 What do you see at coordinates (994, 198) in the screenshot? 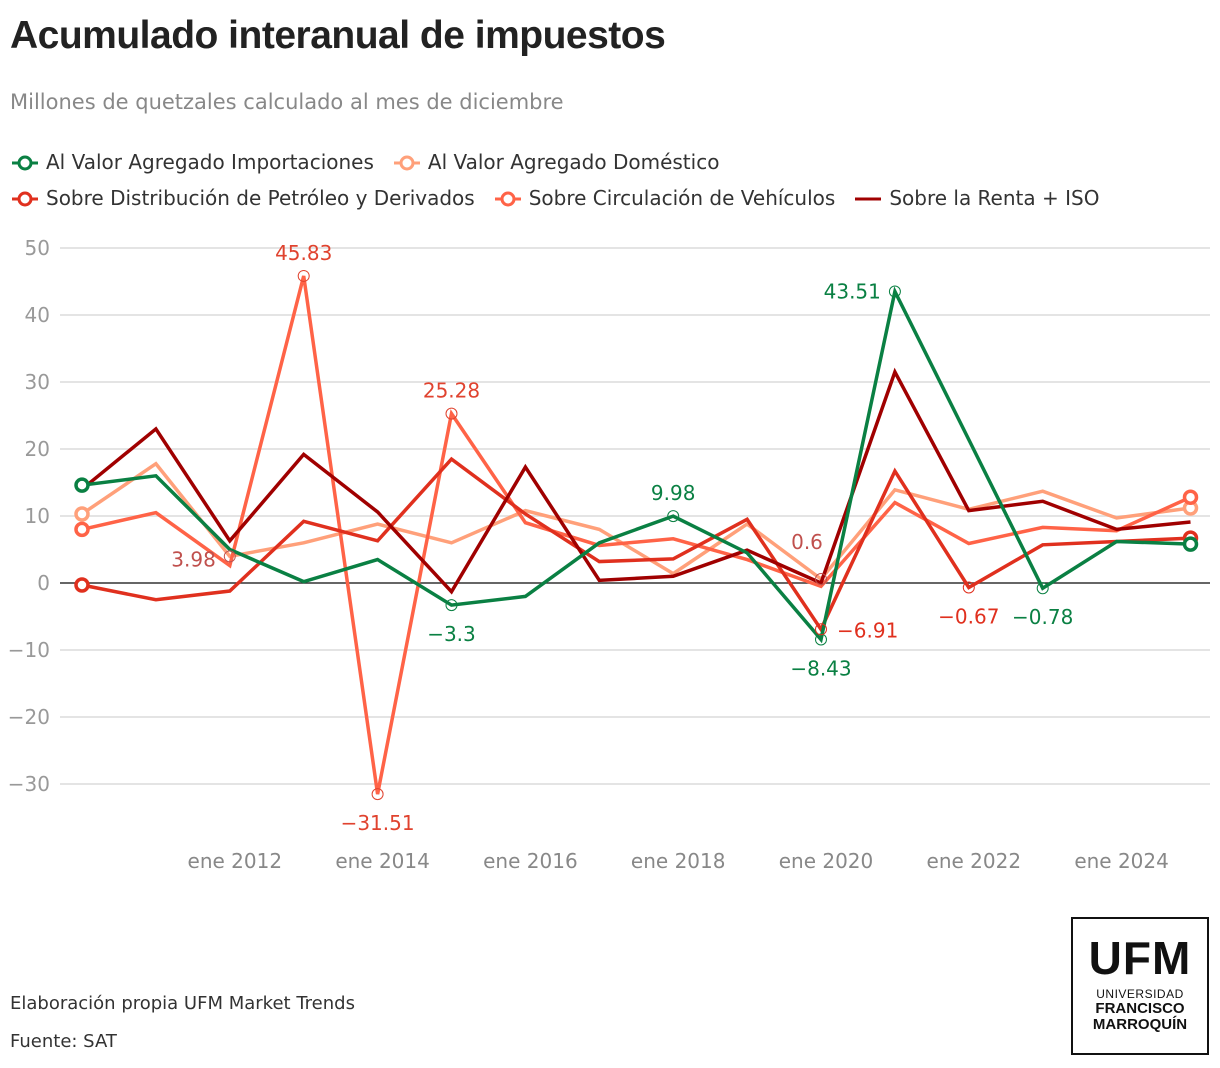
I see `legend-label: Sobre la Renta + ISO` at bounding box center [994, 198].